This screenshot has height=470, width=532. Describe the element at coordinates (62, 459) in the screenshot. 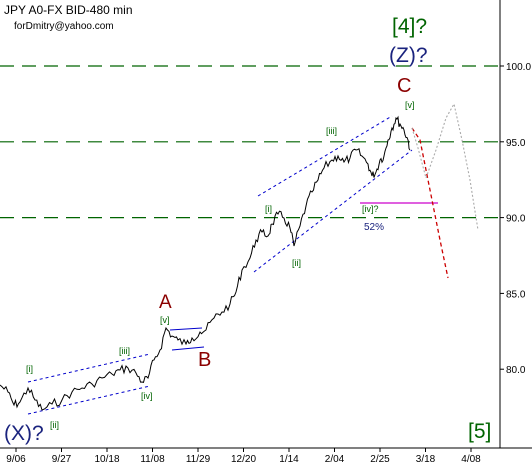

I see `x-tick-label: 9/27` at that location.